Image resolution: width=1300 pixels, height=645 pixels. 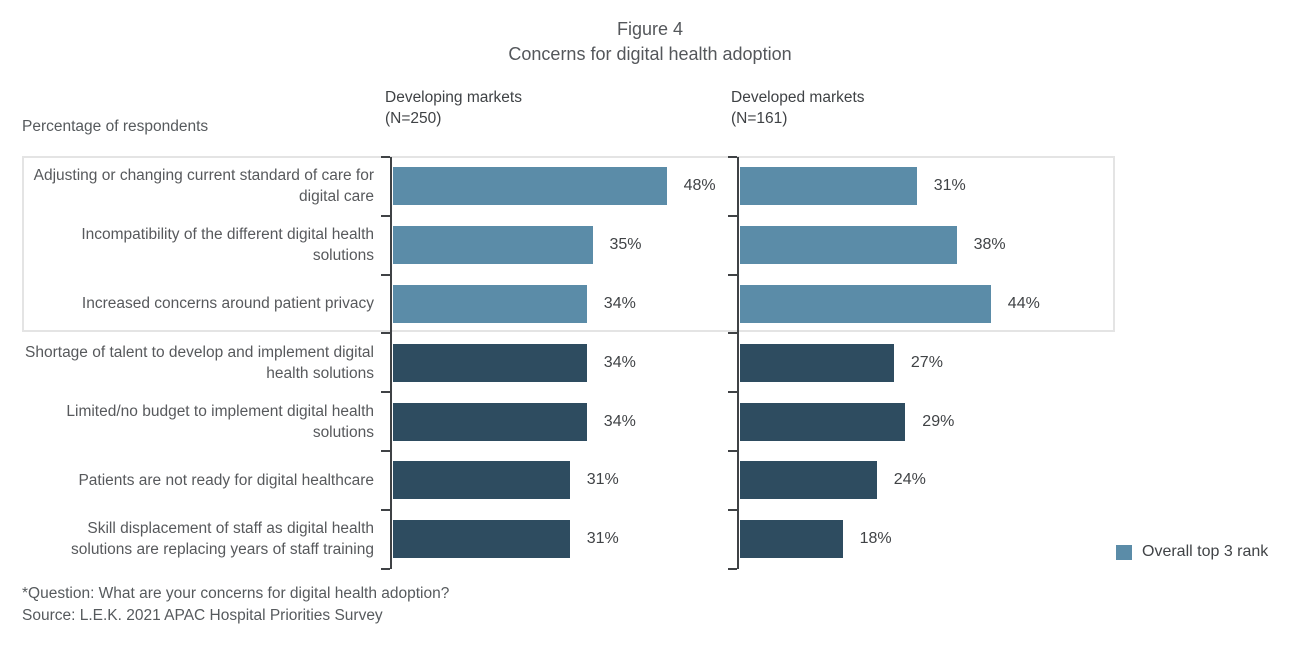 What do you see at coordinates (1205, 551) in the screenshot?
I see `legend-label: Overall top 3 rank` at bounding box center [1205, 551].